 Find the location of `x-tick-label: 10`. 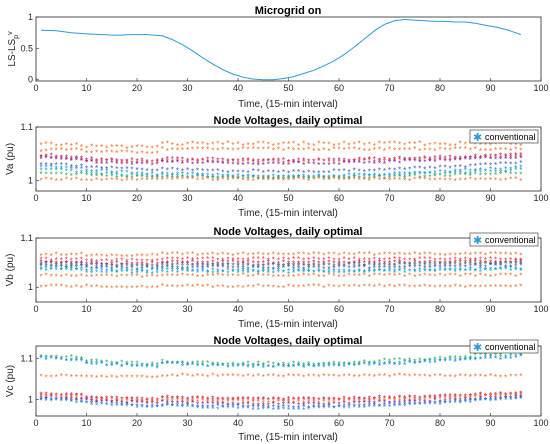

x-tick-label: 10 is located at coordinates (86, 309).